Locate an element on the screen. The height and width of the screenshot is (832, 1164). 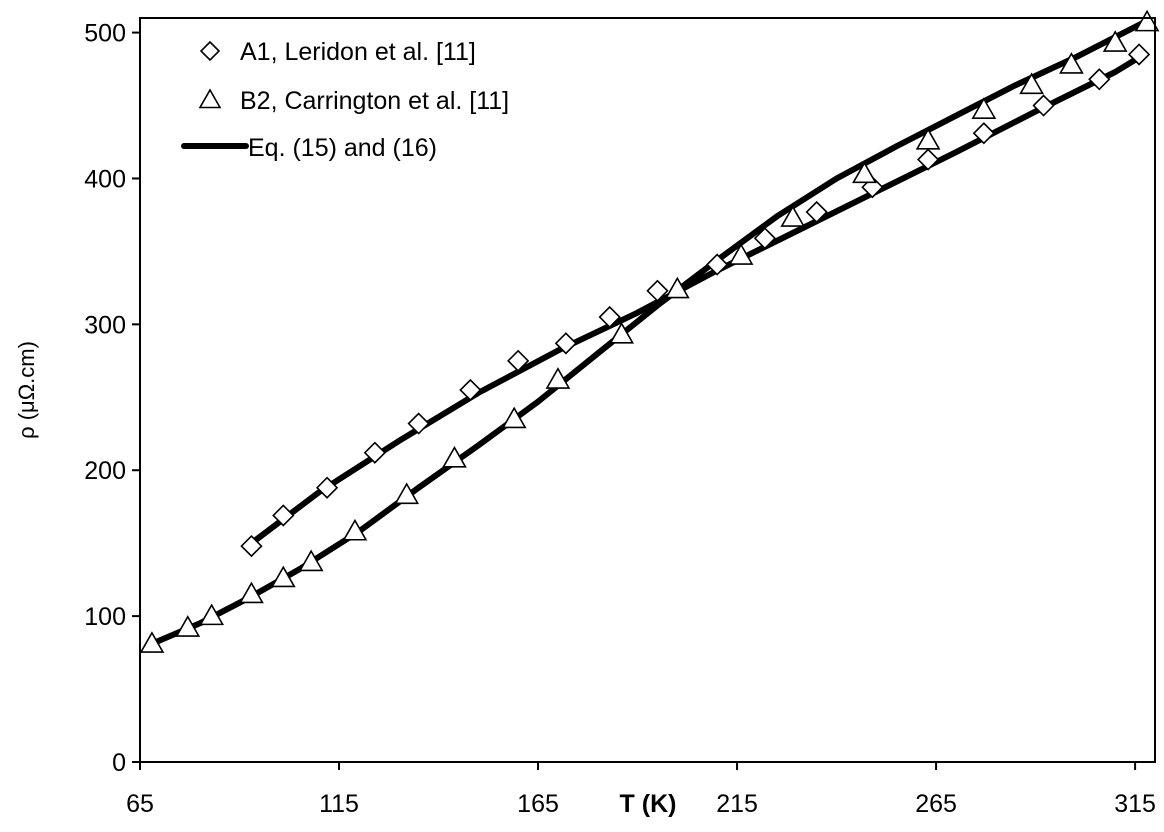
x-tick-label: 265 is located at coordinates (936, 804).